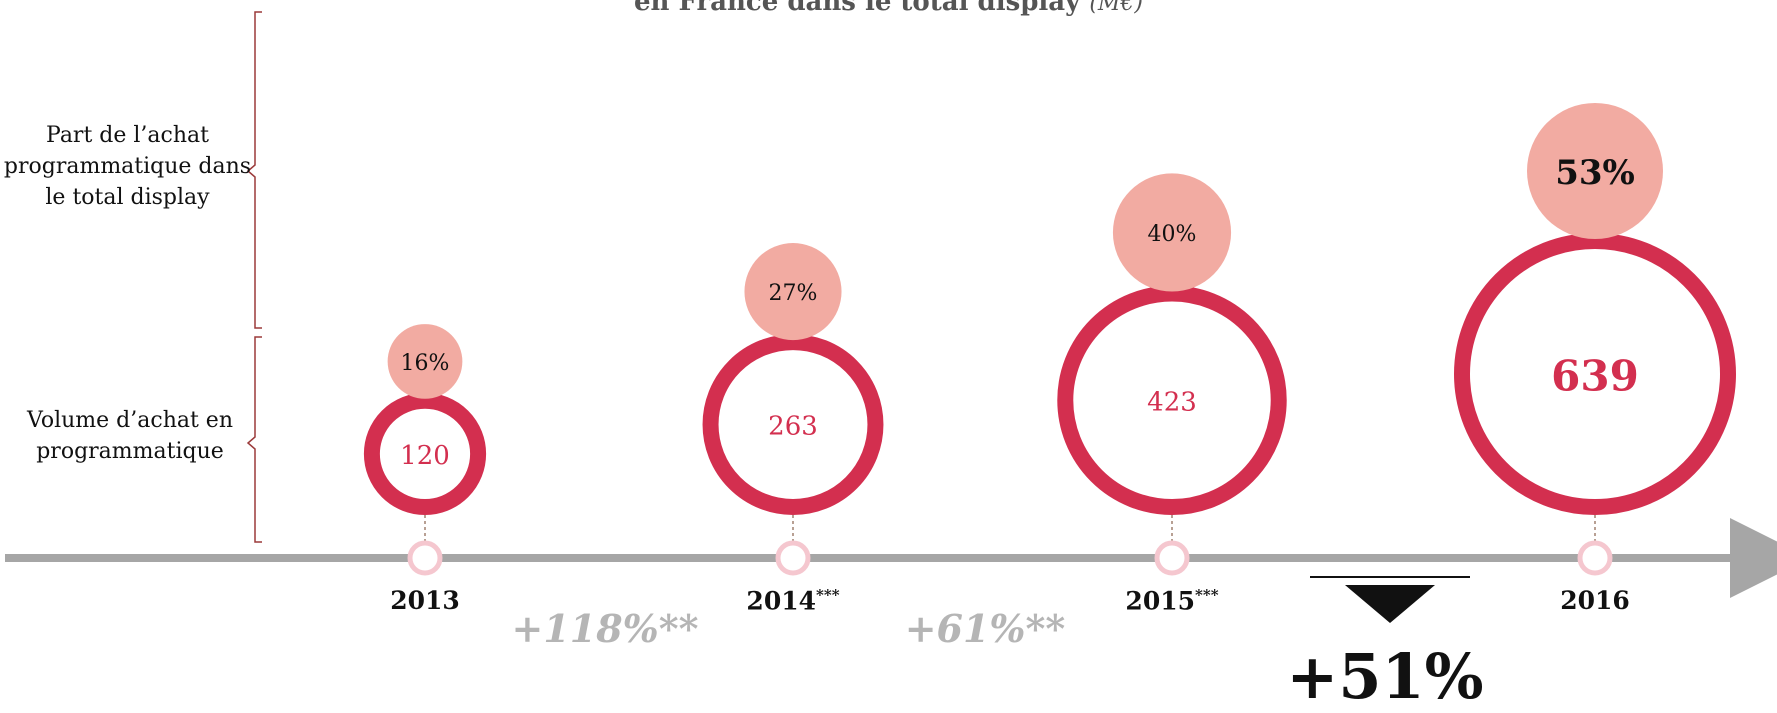 This screenshot has height=713, width=1777. Describe the element at coordinates (1160, 601) in the screenshot. I see `year-text-2015: 2015` at that location.